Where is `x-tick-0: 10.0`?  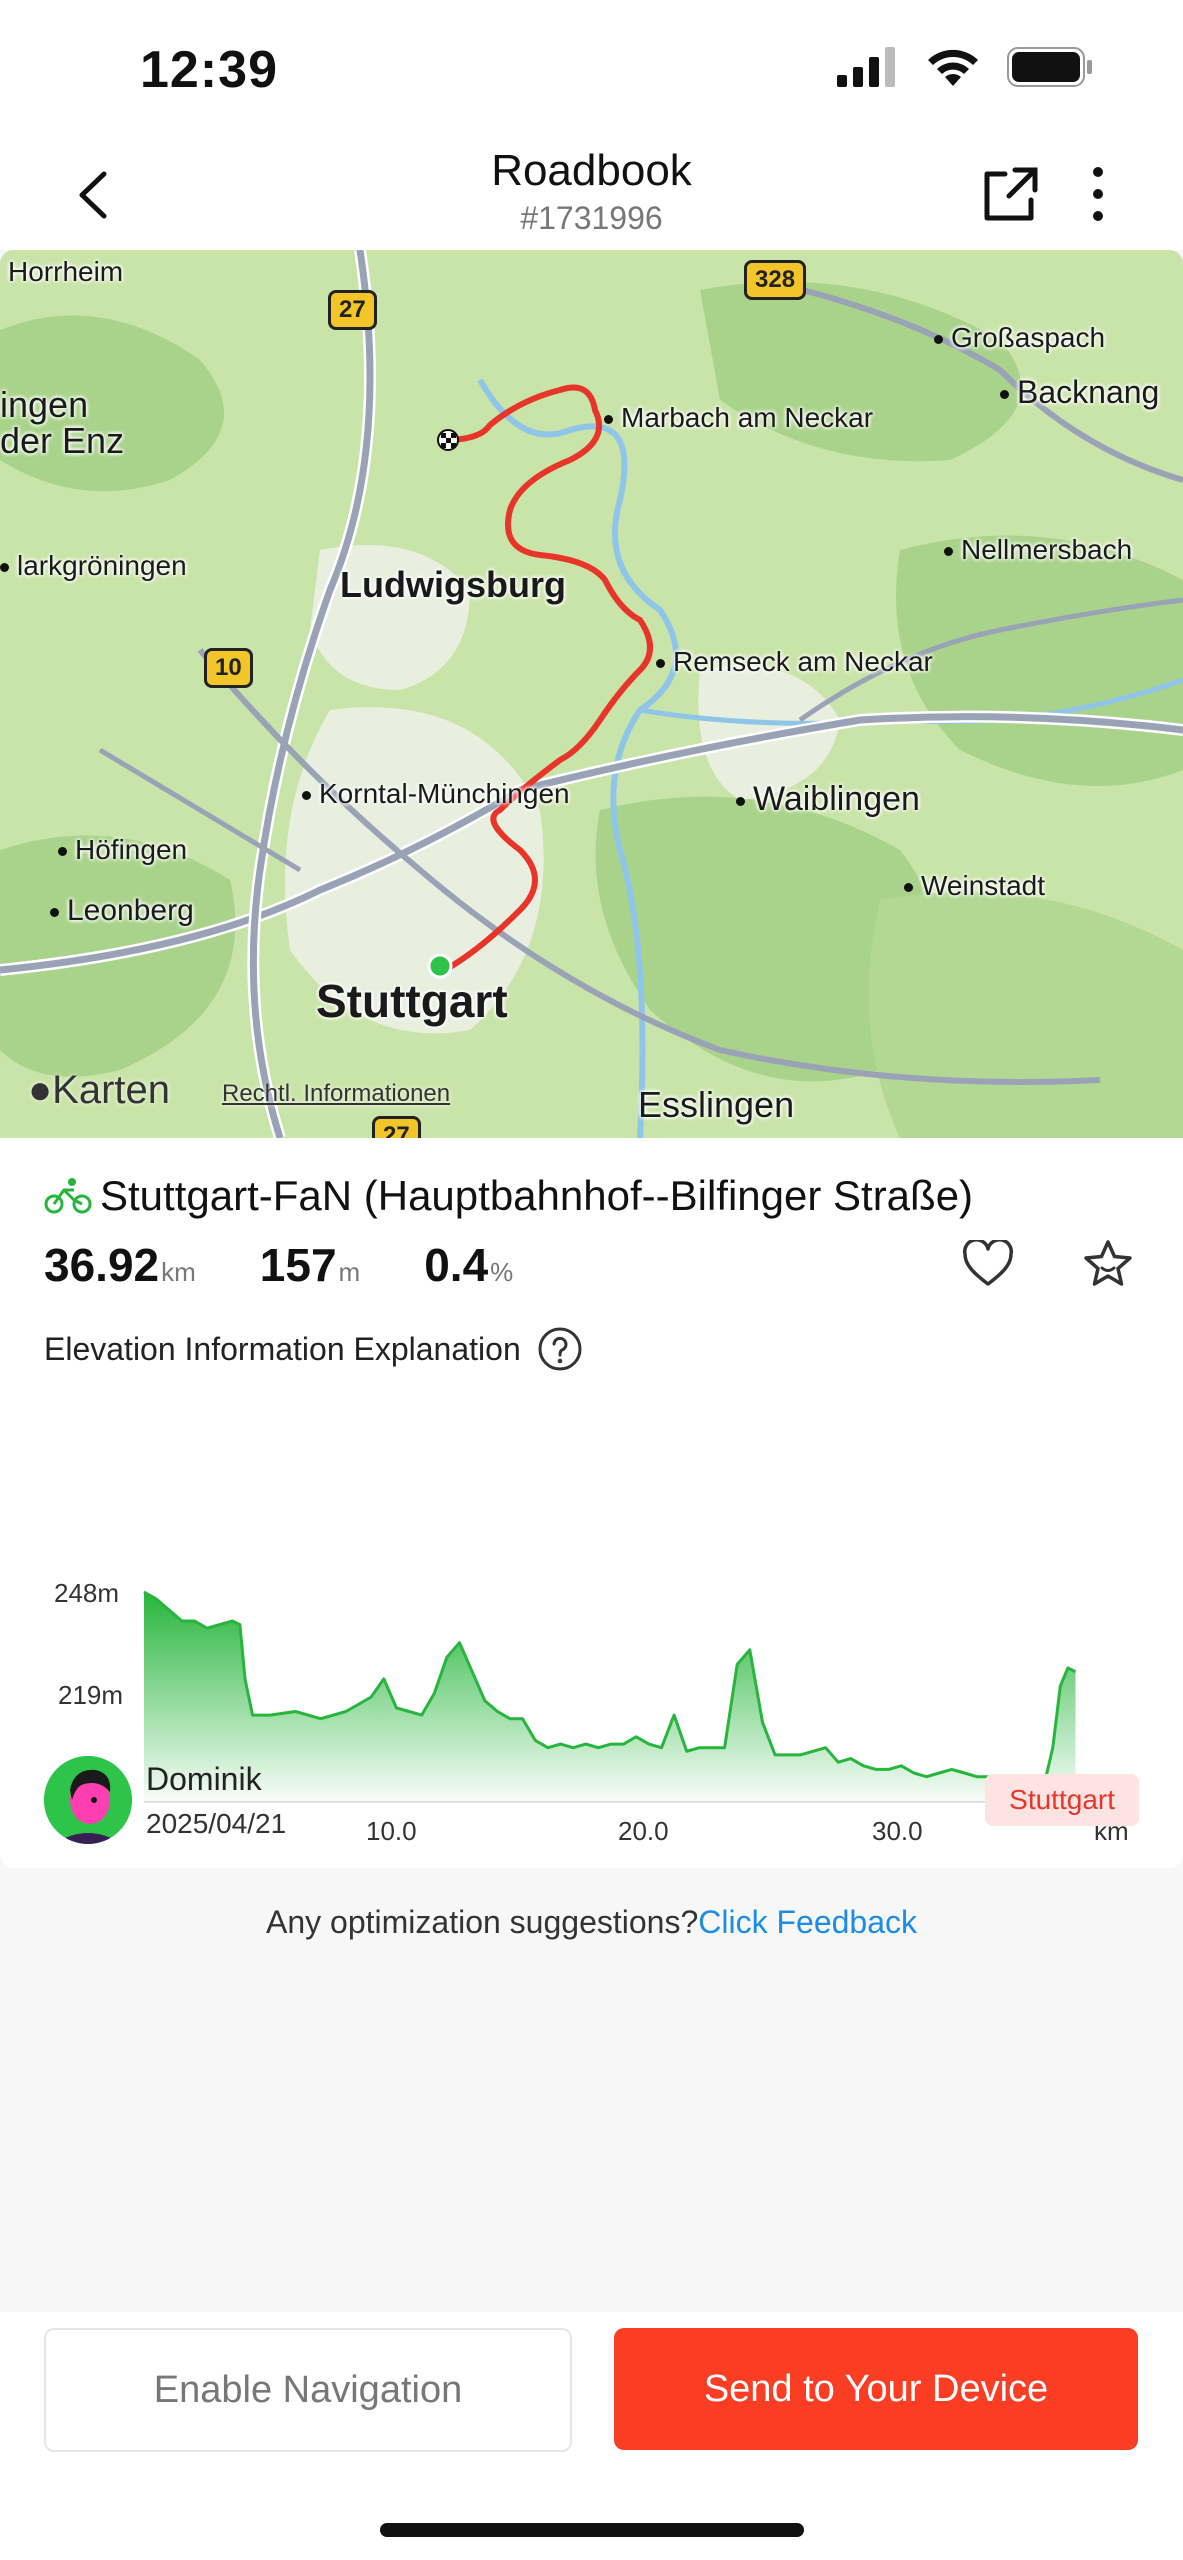
x-tick-0: 10.0 is located at coordinates (391, 1831).